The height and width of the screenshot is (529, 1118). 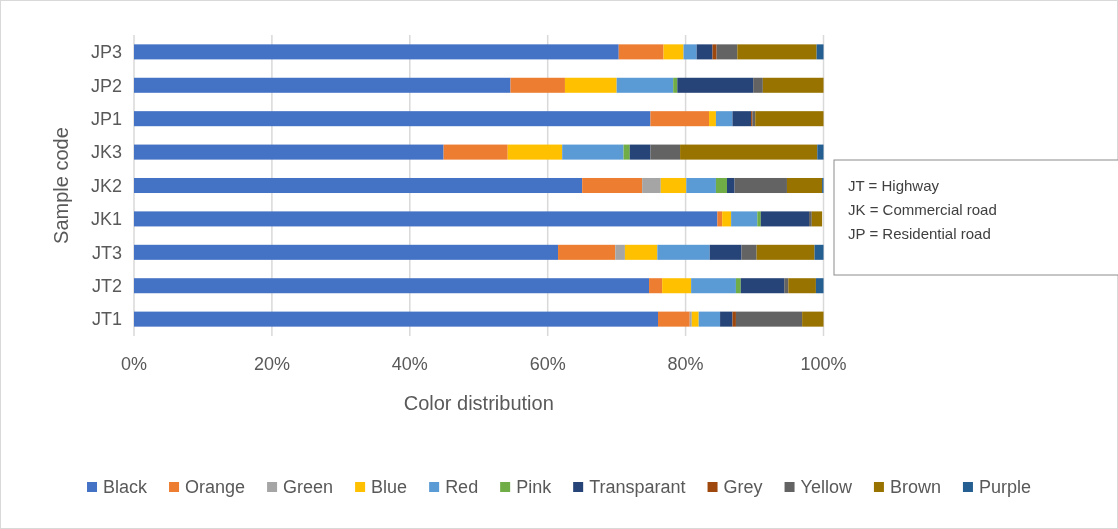 What do you see at coordinates (126, 487) in the screenshot?
I see `legend-label: Black` at bounding box center [126, 487].